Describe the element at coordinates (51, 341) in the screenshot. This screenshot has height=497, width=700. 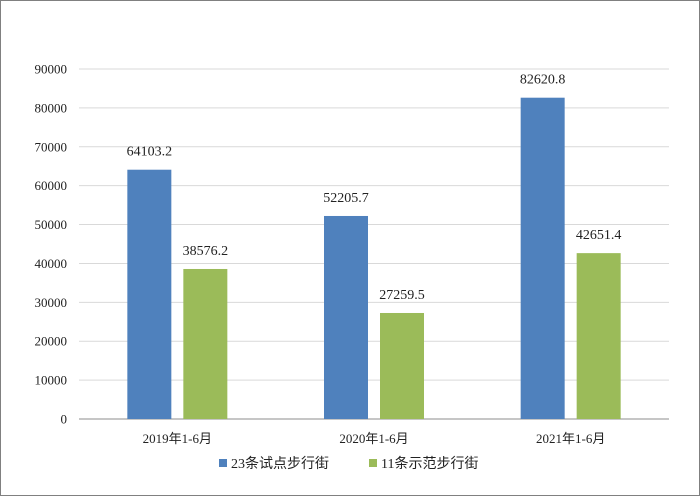
I see `y-tick-label: 20000` at that location.